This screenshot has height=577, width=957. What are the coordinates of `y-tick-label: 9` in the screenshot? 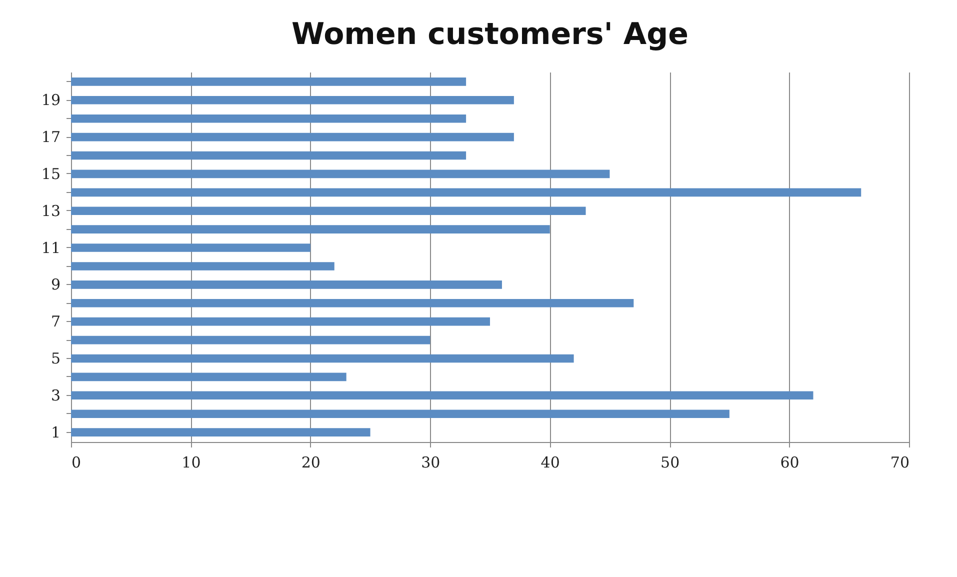 It's located at (55, 285).